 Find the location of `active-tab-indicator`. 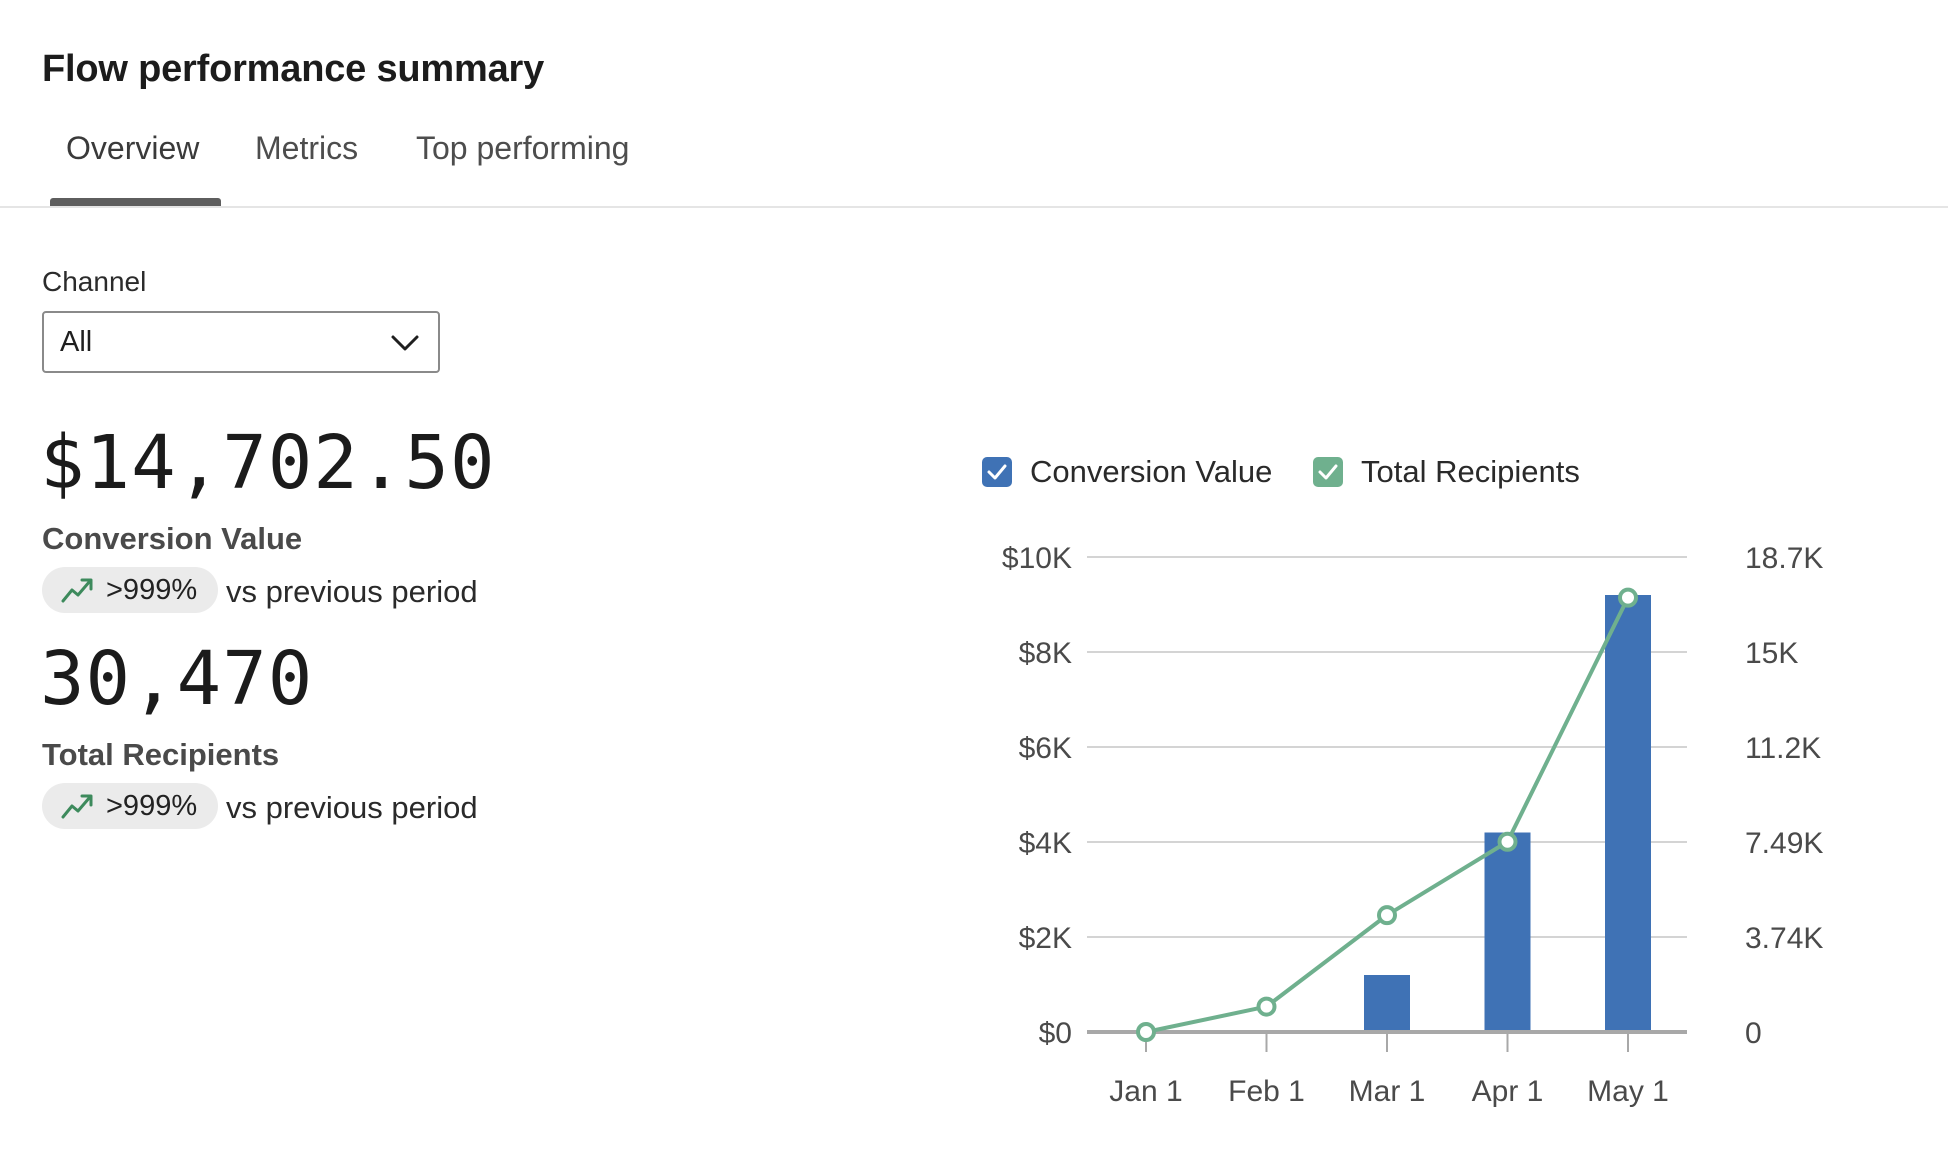

active-tab-indicator is located at coordinates (135, 202).